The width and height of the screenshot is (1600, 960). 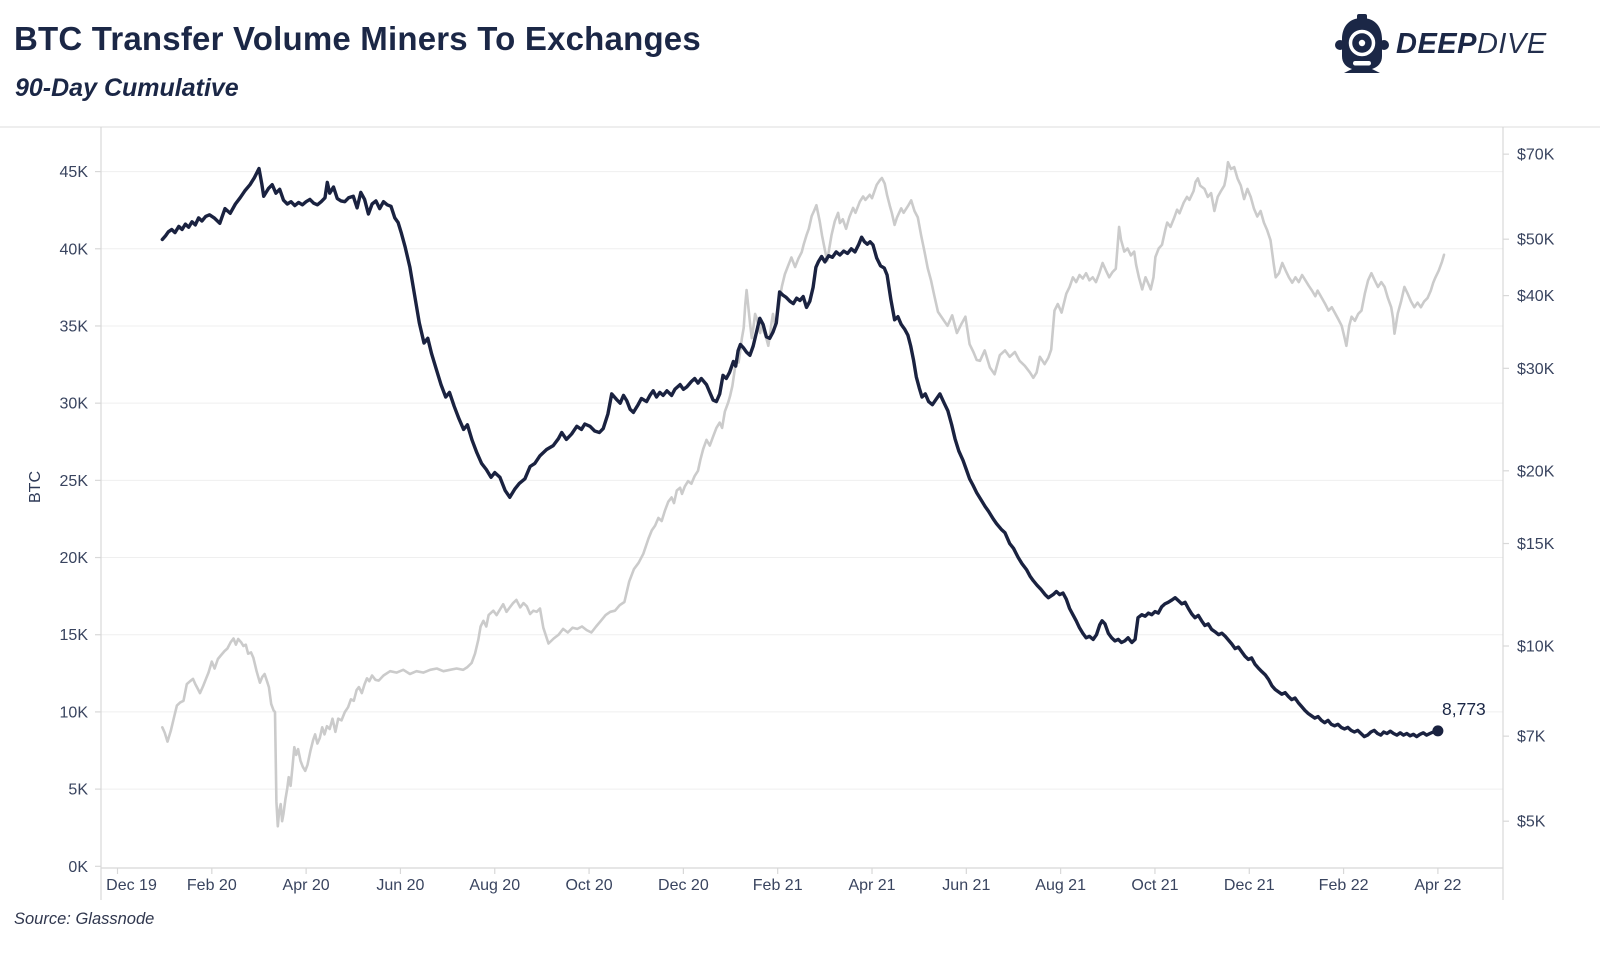 What do you see at coordinates (588, 885) in the screenshot?
I see `x-axis-tick-label: Oct 20` at bounding box center [588, 885].